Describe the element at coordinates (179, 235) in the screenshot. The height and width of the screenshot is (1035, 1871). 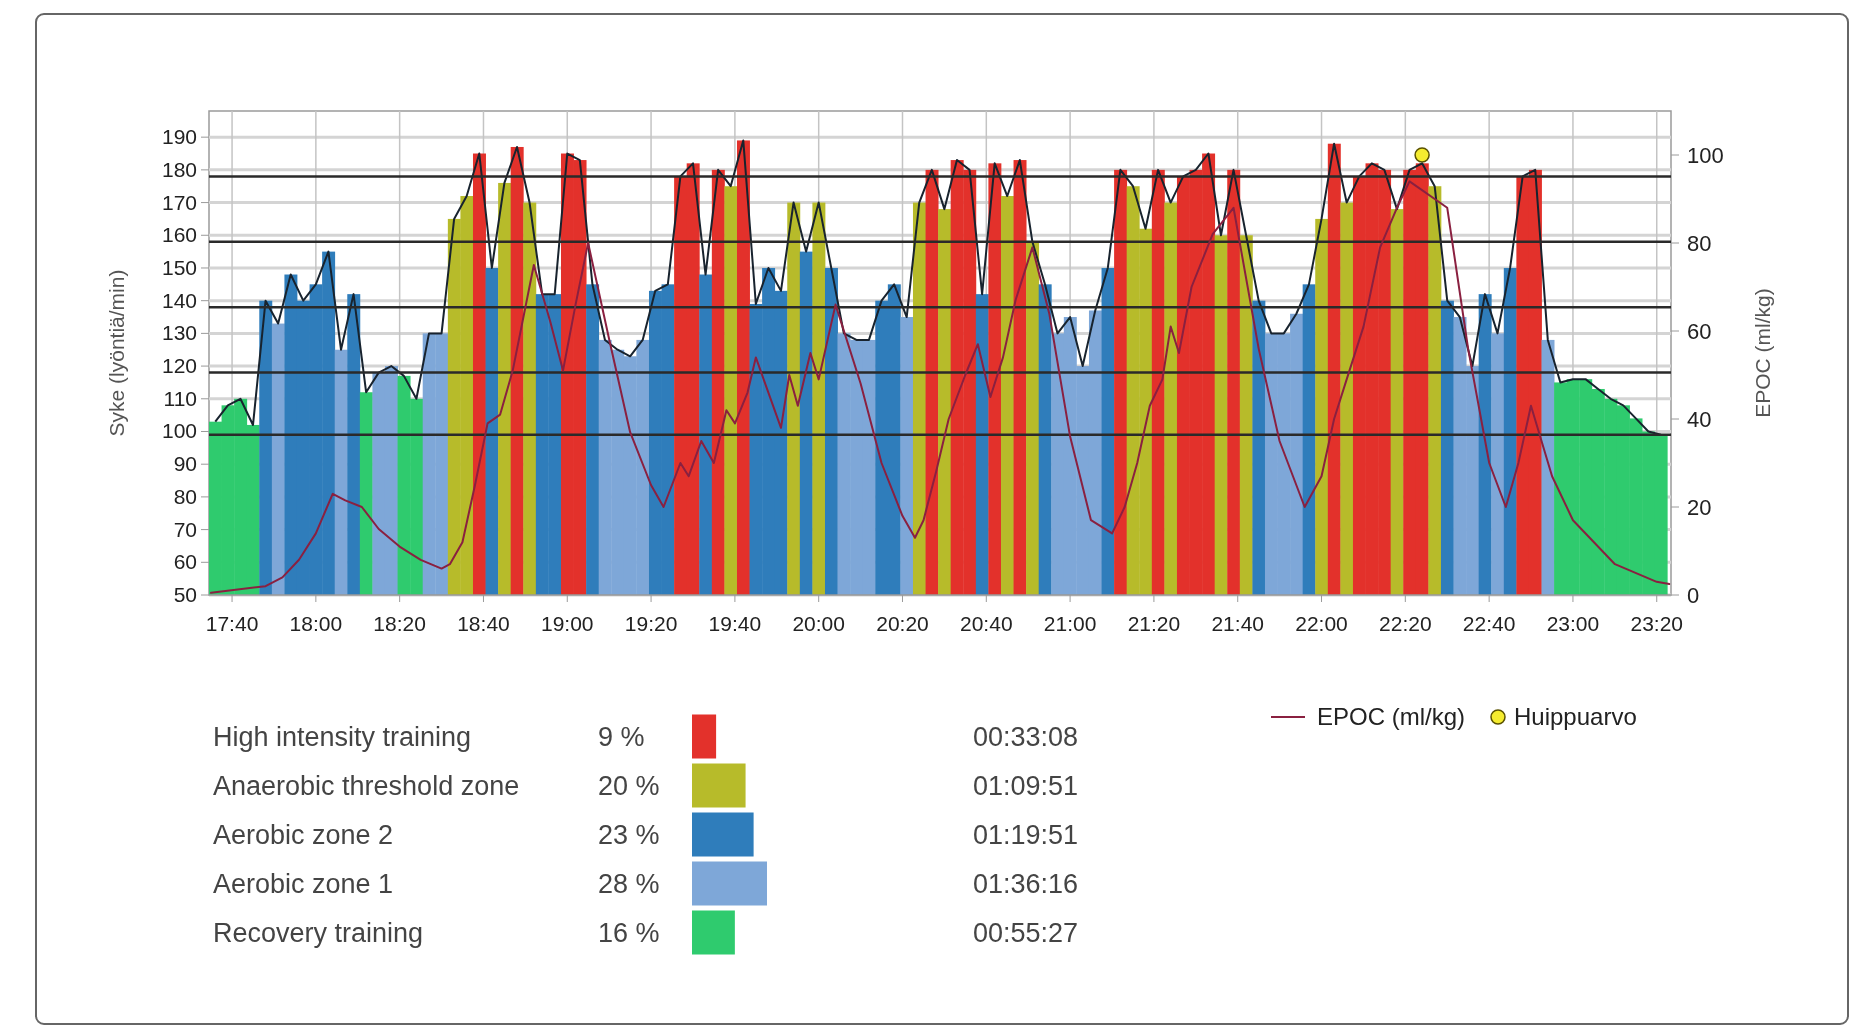
I see `y-tick-label: 160` at that location.